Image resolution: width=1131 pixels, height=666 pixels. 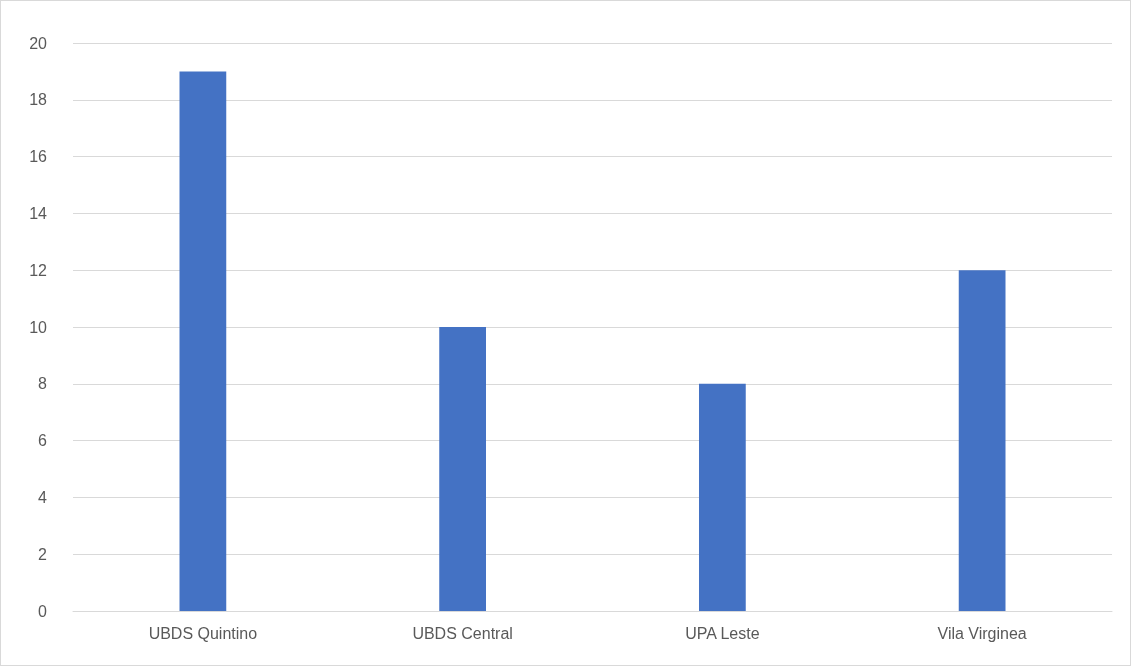 What do you see at coordinates (203, 633) in the screenshot?
I see `x-tick-label: UBDS Quintino` at bounding box center [203, 633].